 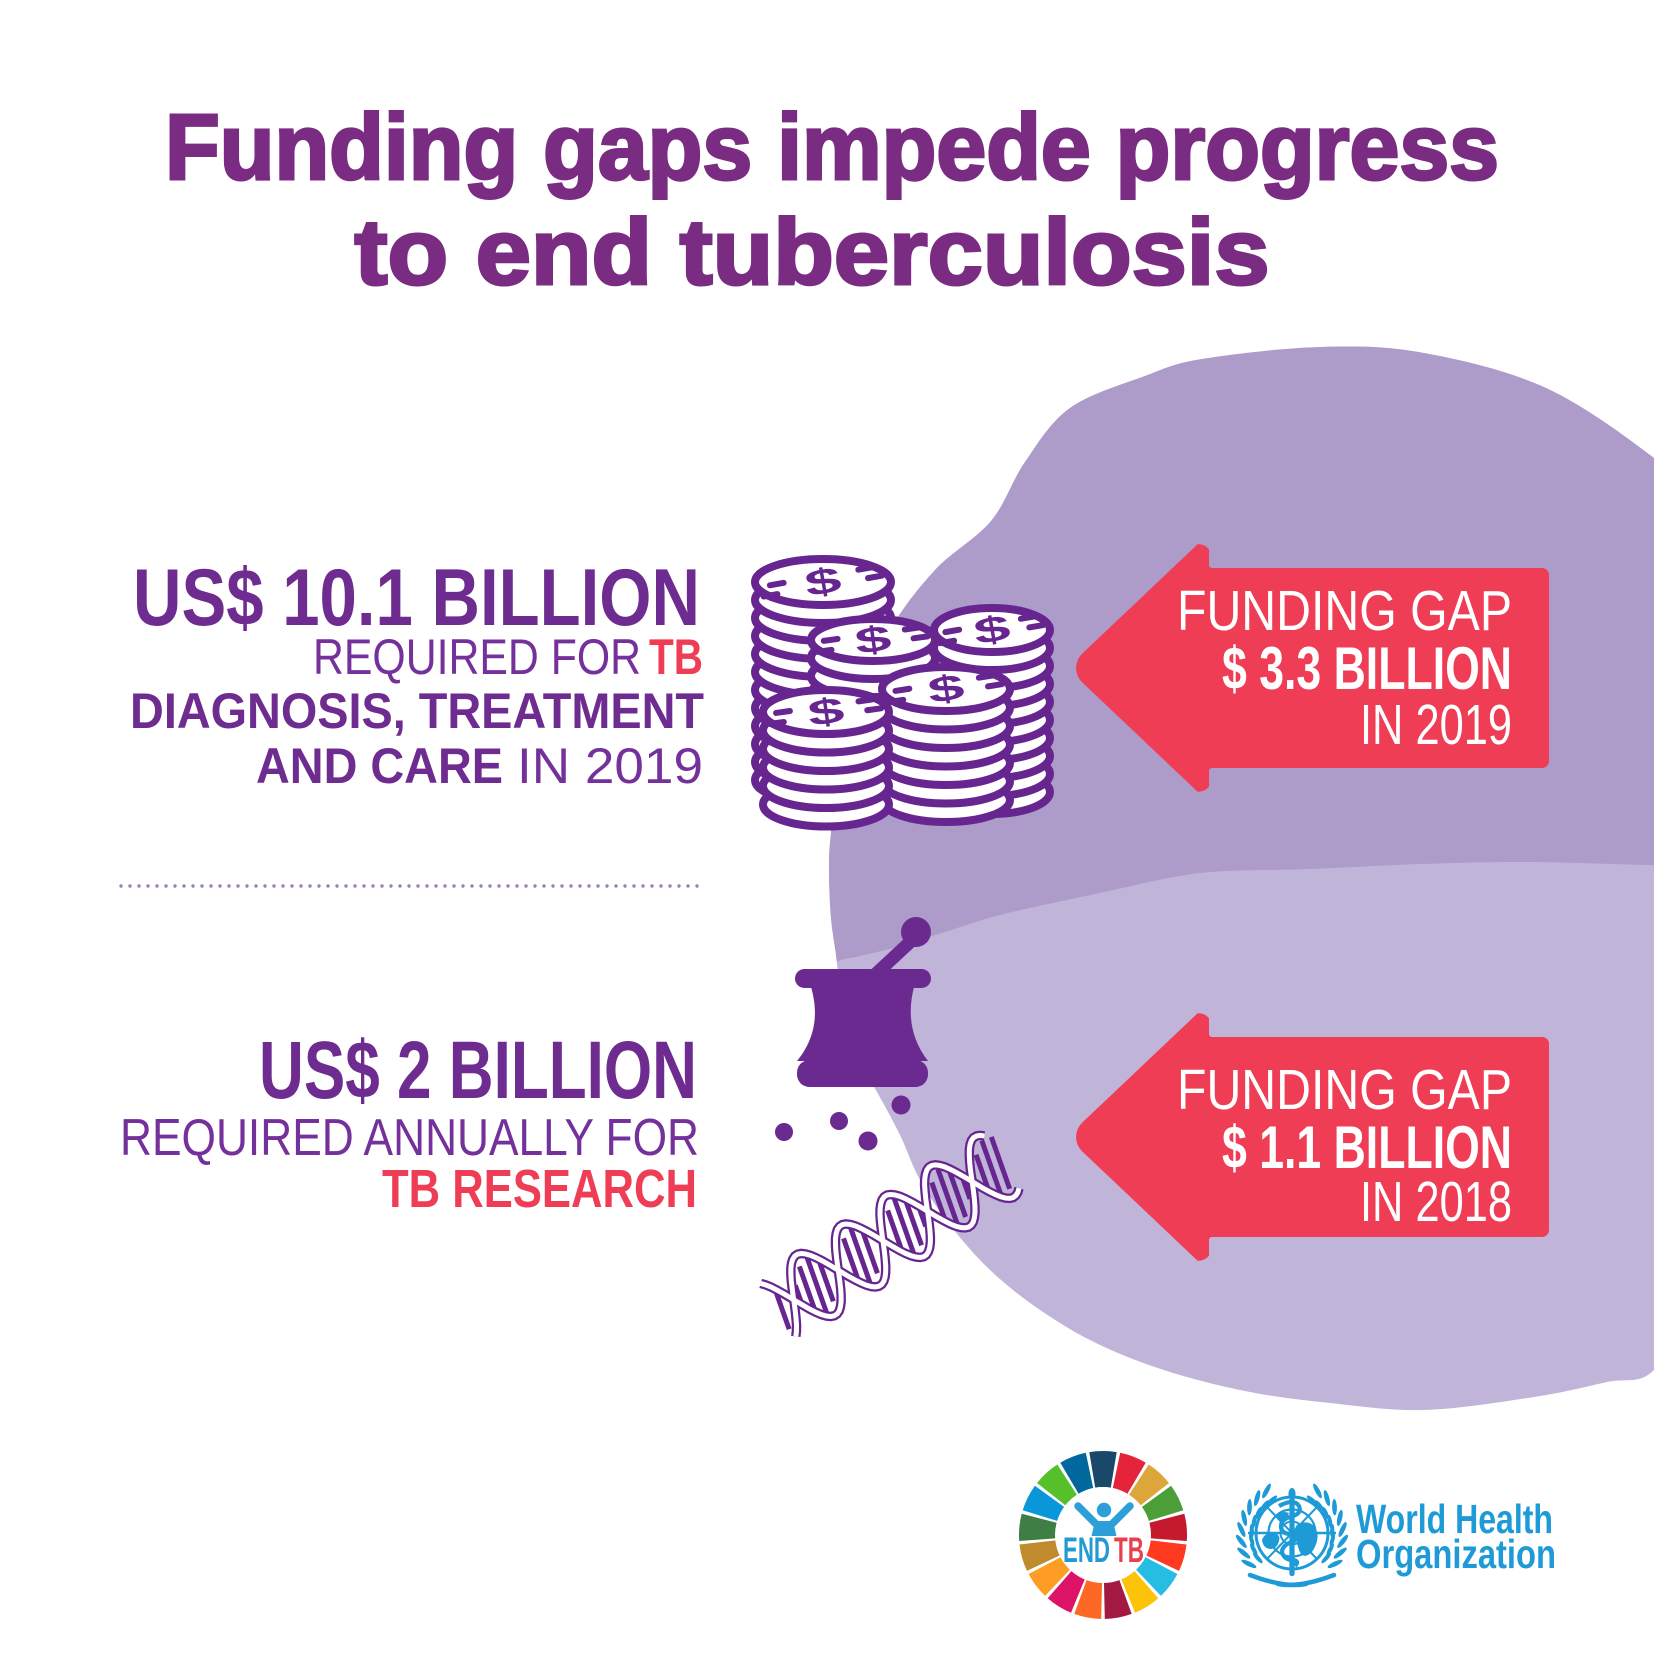 What do you see at coordinates (1436, 1202) in the screenshot?
I see `svg-text: IN 2018` at bounding box center [1436, 1202].